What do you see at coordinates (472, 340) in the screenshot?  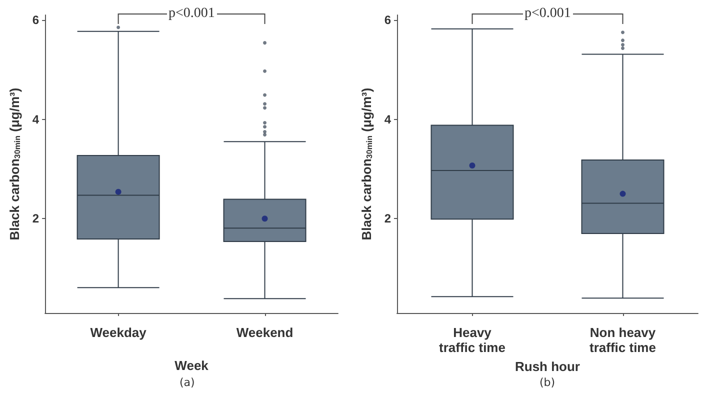 I see `x-tick-label: Heavy traffic time` at bounding box center [472, 340].